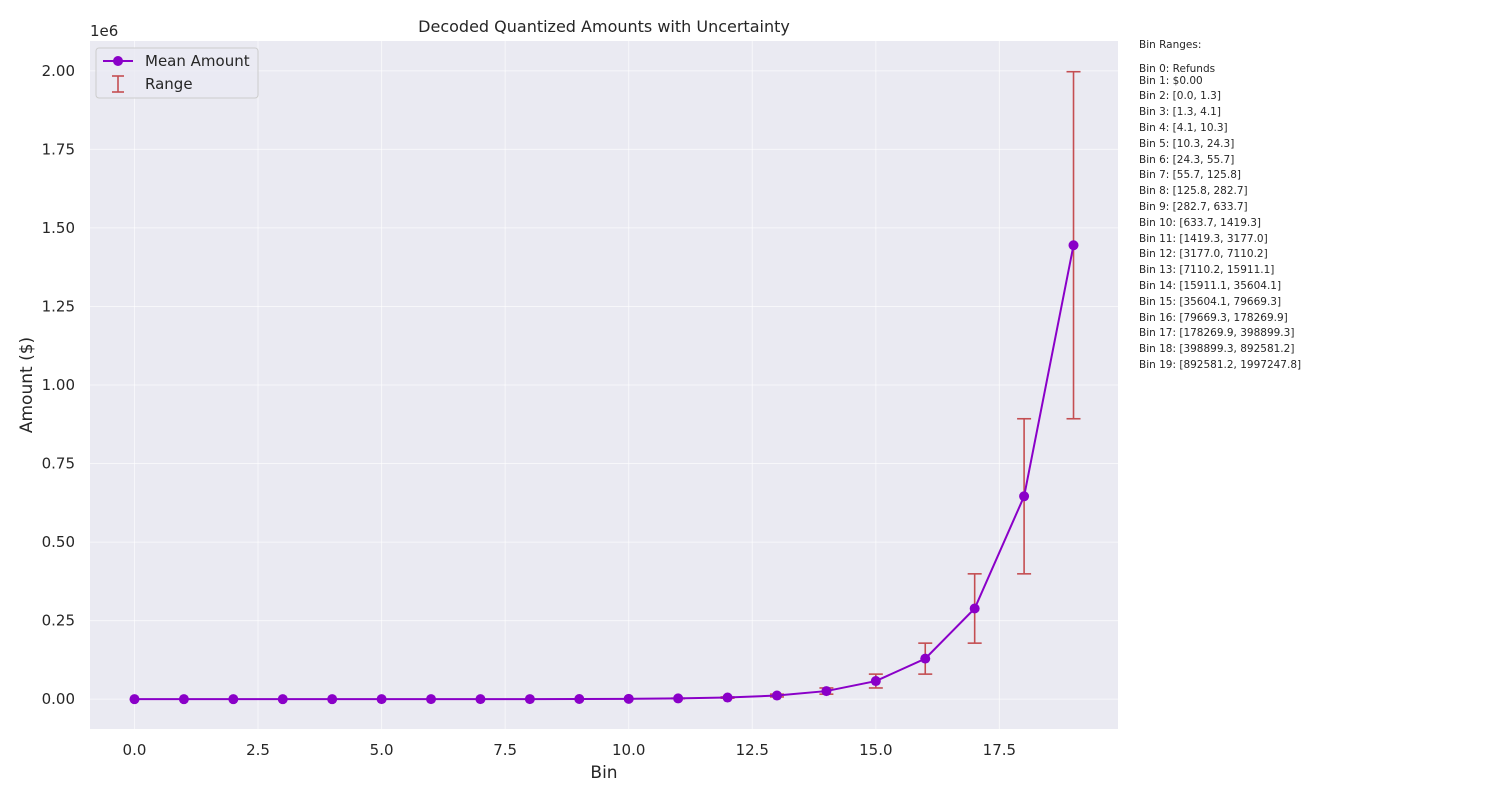 The height and width of the screenshot is (800, 1500). I want to click on bin-range-line: Bin 14: [15911.1, 35604.1], so click(1210, 285).